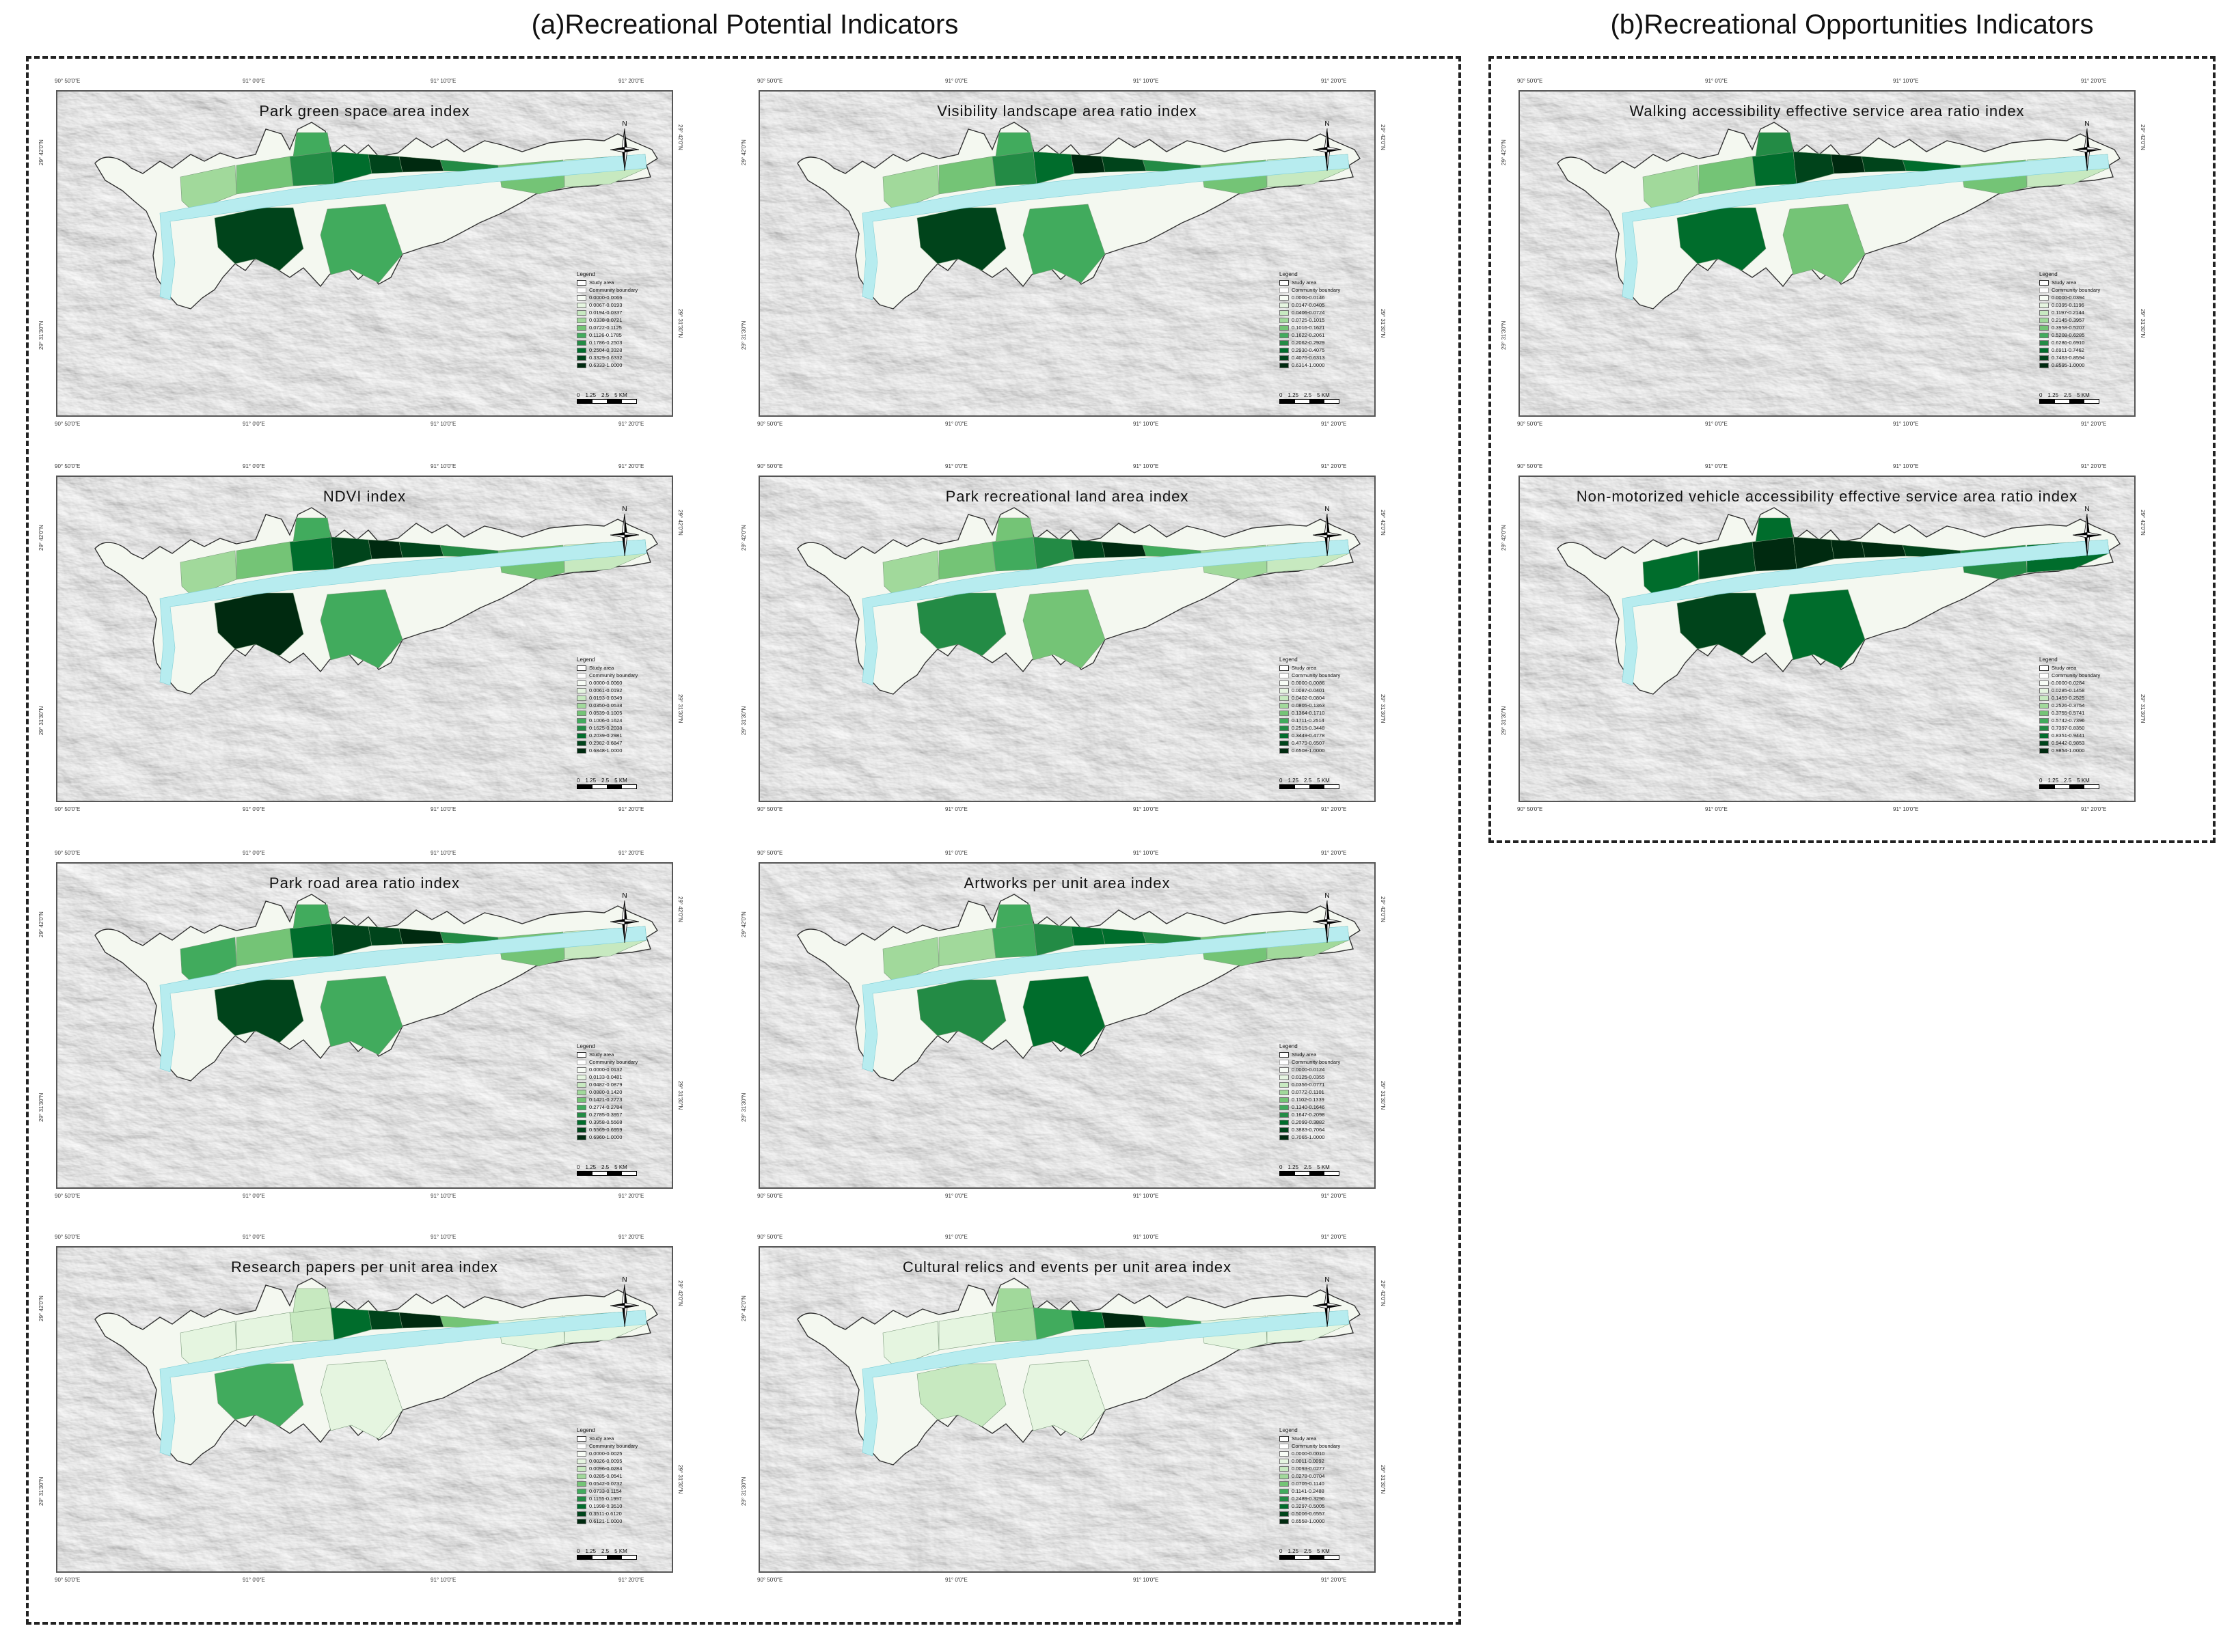  Describe the element at coordinates (2069, 713) in the screenshot. I see `legend-item: 0.3755-0.5741` at that location.